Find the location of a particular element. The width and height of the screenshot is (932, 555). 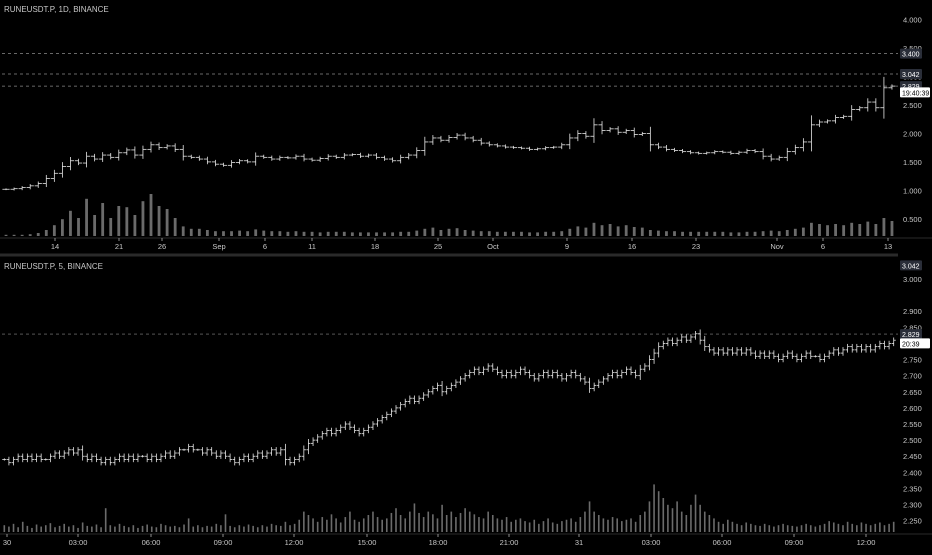

time-tick-label: 31 is located at coordinates (579, 542).